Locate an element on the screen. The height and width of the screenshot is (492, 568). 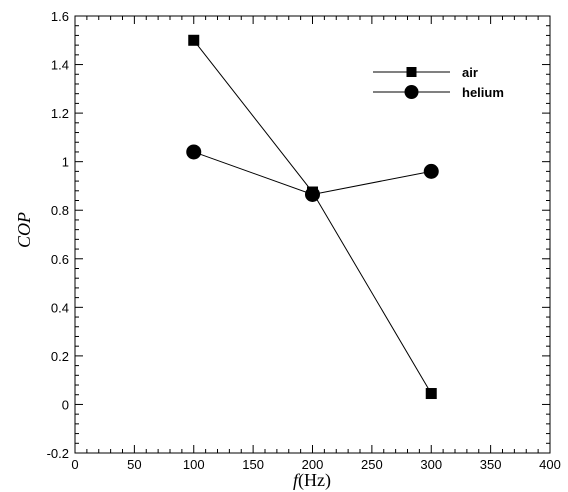
legend-label-helium: helium is located at coordinates (483, 92).